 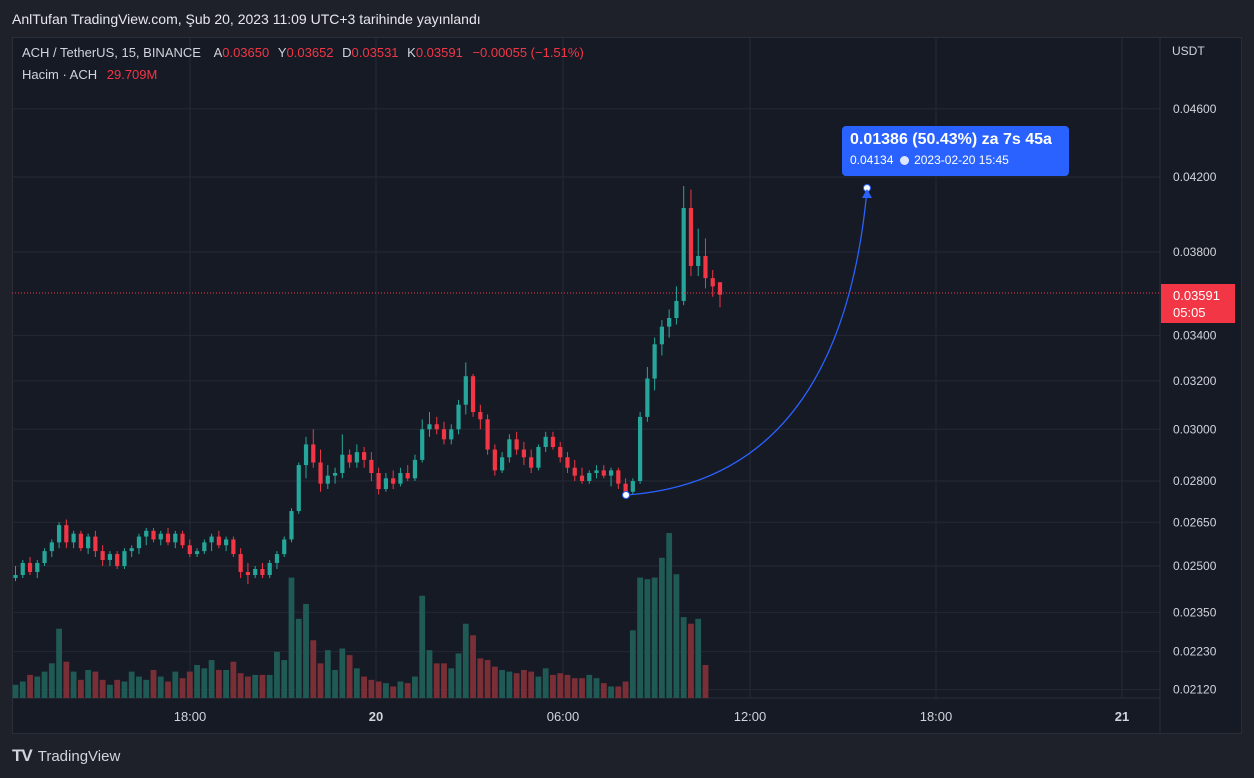 I want to click on tradingview-logo-text: TradingView, so click(x=79, y=756).